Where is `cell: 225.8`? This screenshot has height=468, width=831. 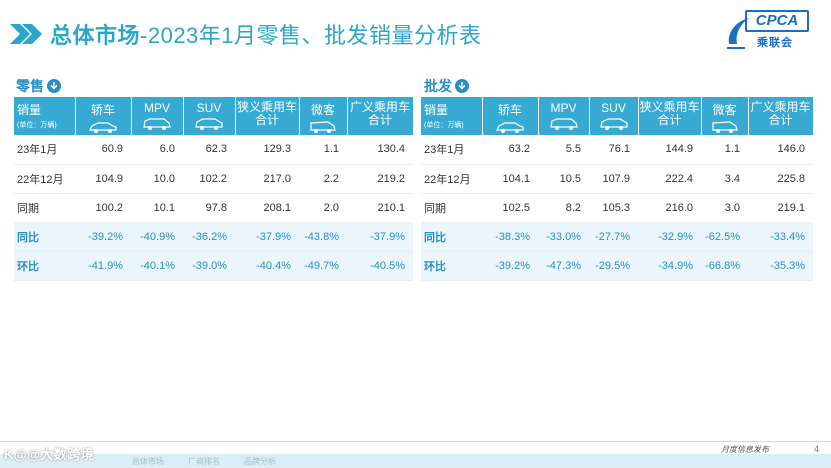 cell: 225.8 is located at coordinates (780, 179).